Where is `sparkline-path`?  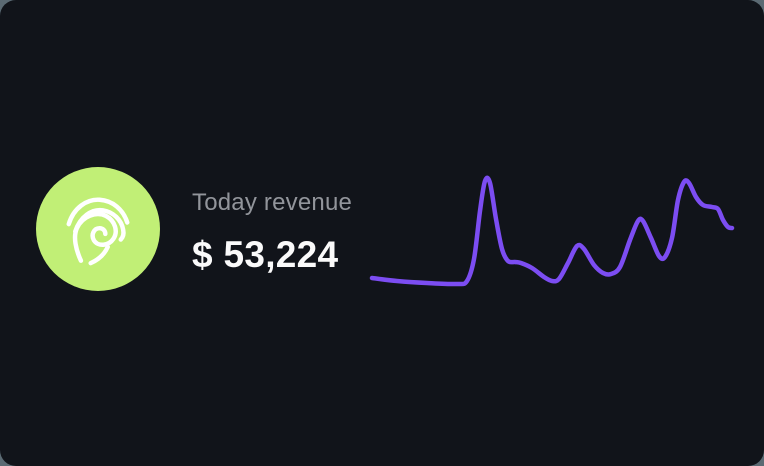
sparkline-path is located at coordinates (552, 231).